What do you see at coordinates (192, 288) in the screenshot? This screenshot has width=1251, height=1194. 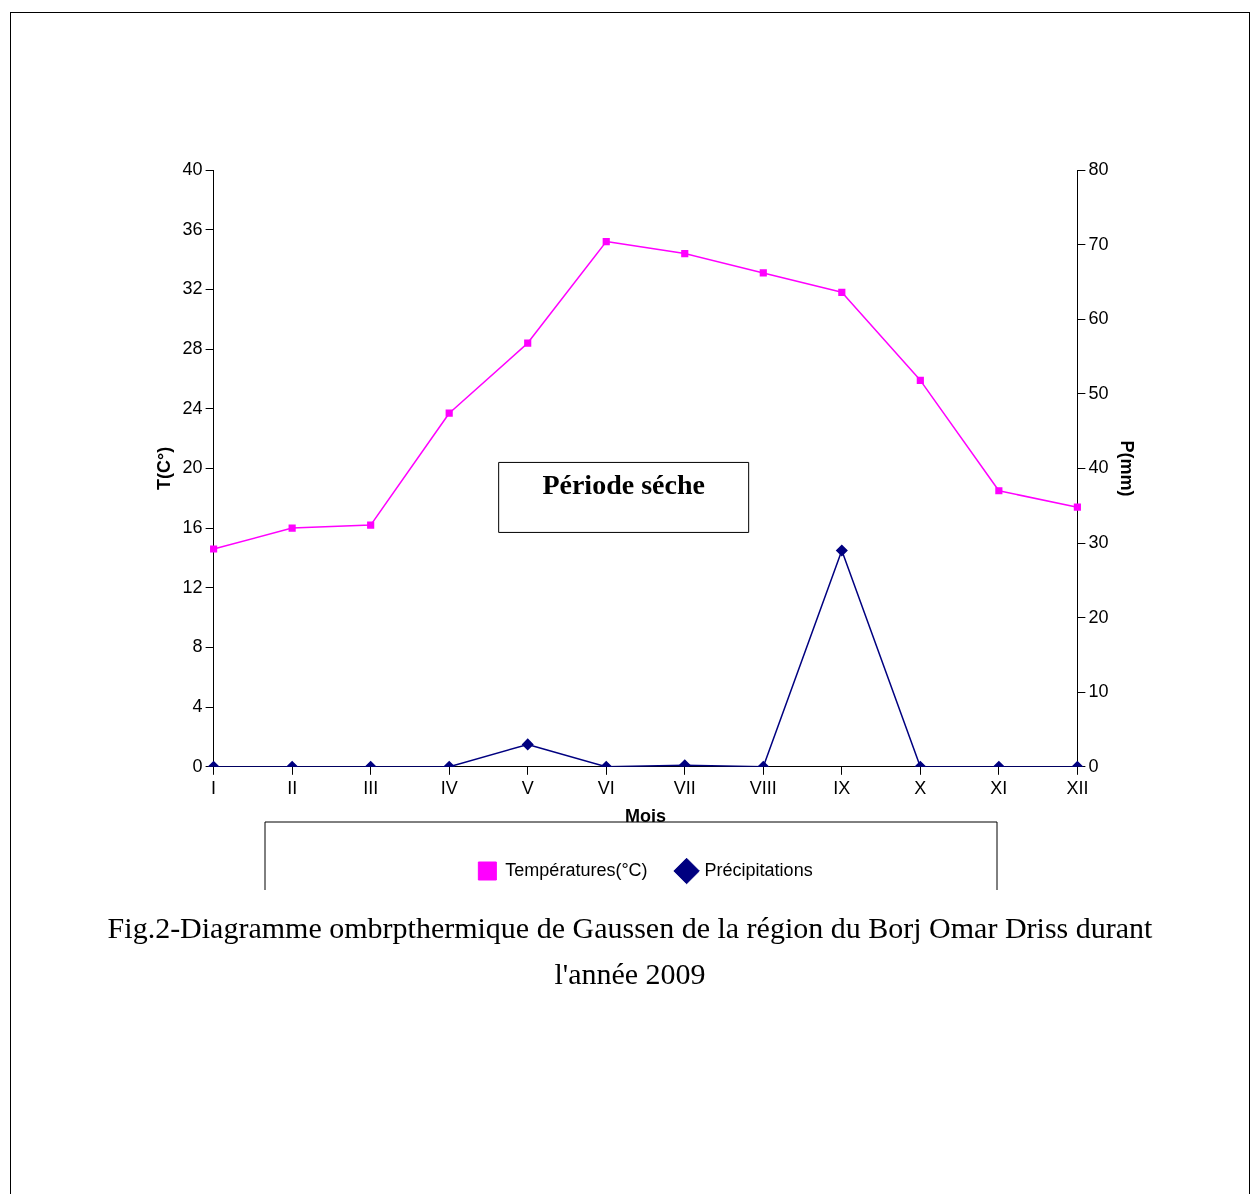 I see `y-tick-label: 32` at bounding box center [192, 288].